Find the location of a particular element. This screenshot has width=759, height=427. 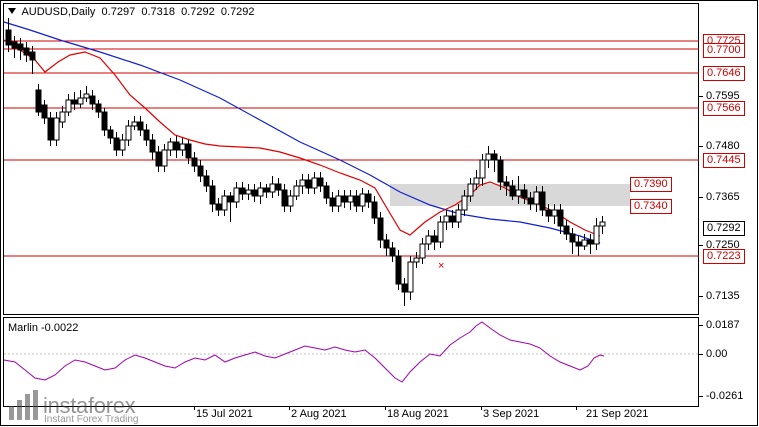

zone-label-lower: 0.7340 is located at coordinates (651, 206).